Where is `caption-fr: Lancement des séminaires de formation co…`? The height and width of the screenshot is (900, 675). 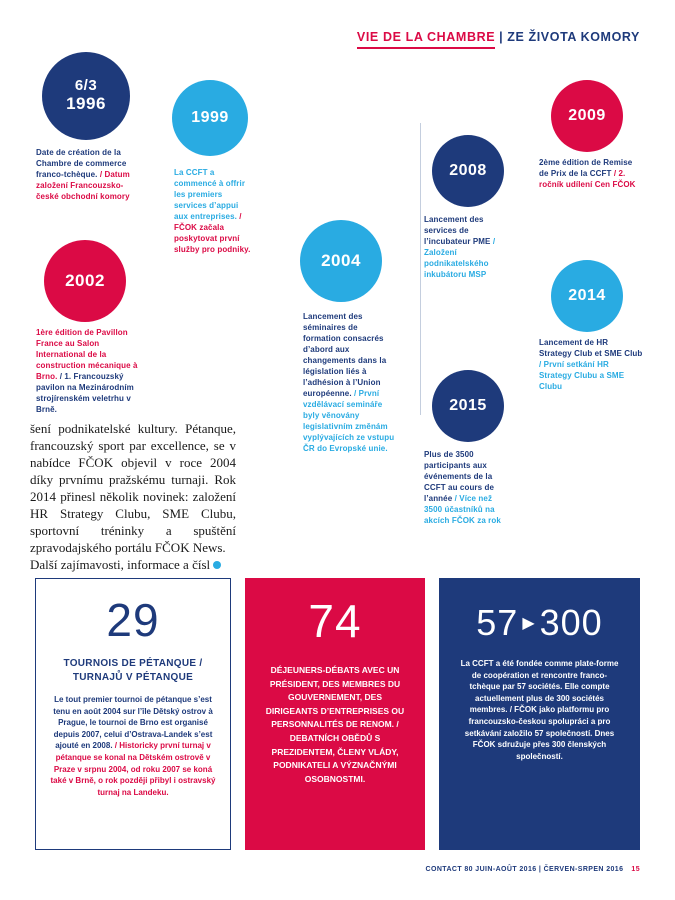
caption-fr: Lancement des séminaires de formation co… is located at coordinates (345, 355).